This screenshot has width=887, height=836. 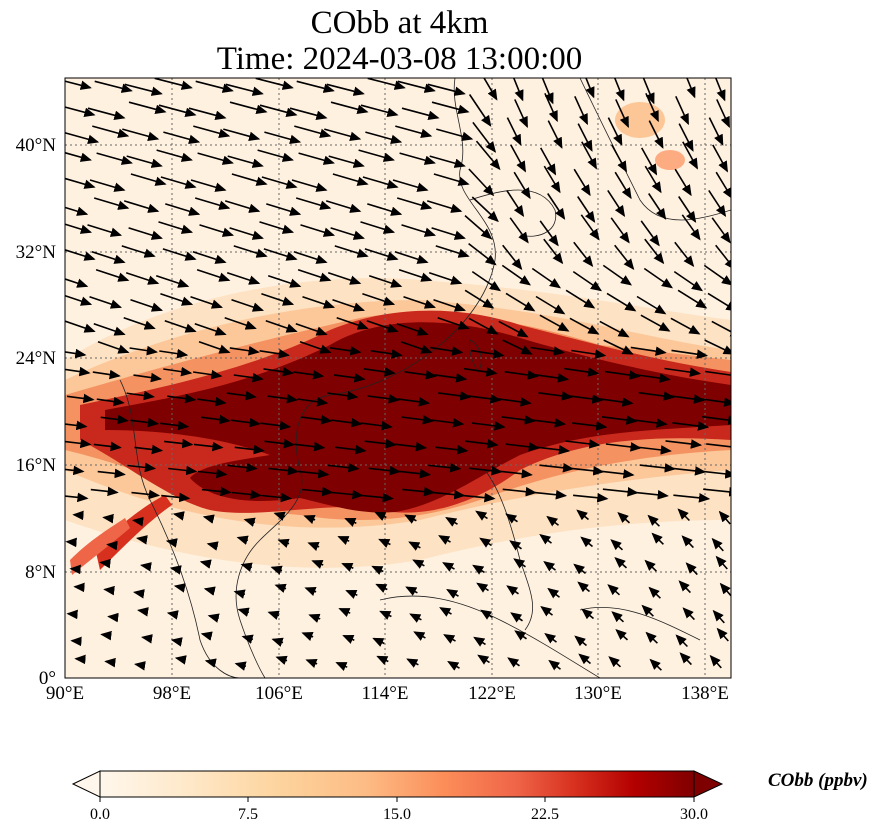 What do you see at coordinates (172, 693) in the screenshot?
I see `lon-tick: 98°E` at bounding box center [172, 693].